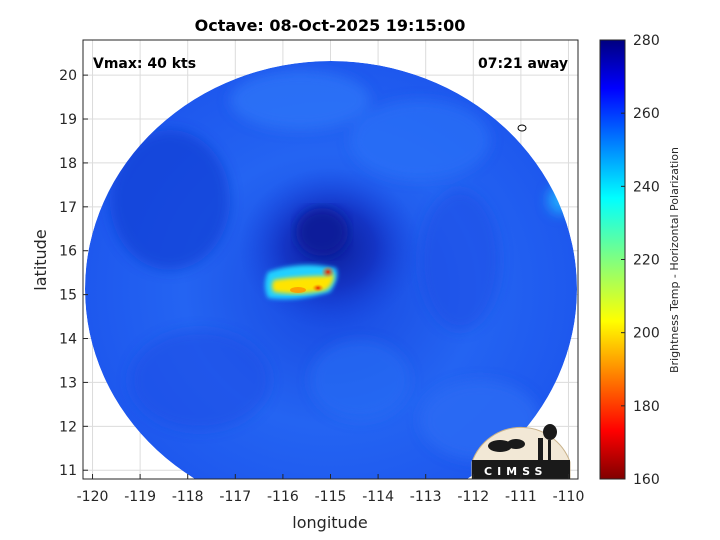 The height and width of the screenshot is (540, 720). What do you see at coordinates (68, 296) in the screenshot?
I see `y-tick-label: 15` at bounding box center [68, 296].